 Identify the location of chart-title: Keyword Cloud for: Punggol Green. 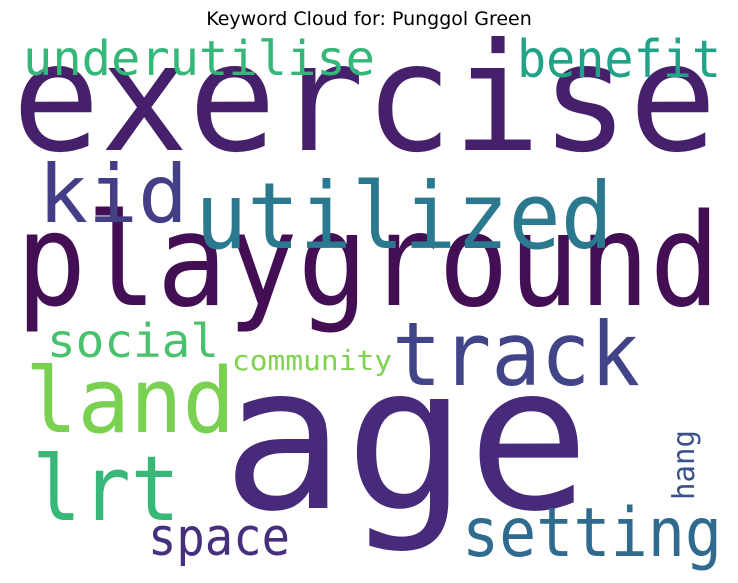
(369, 19).